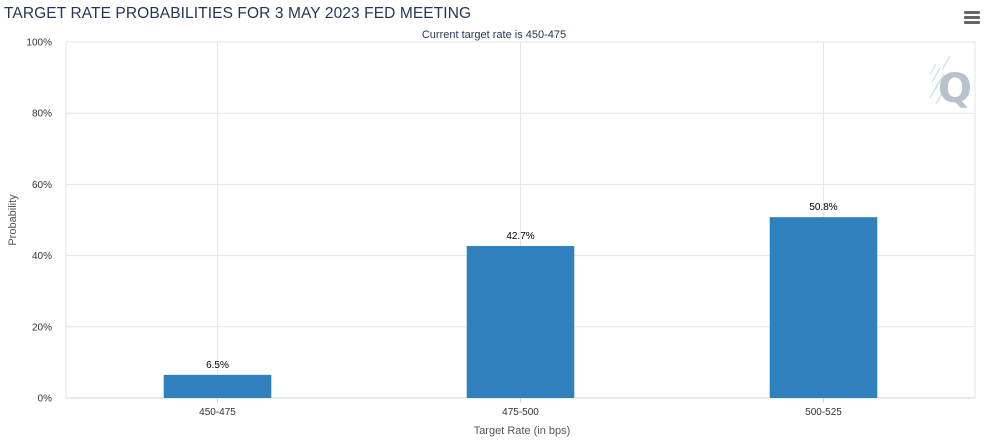 Image resolution: width=988 pixels, height=443 pixels. I want to click on data-label: 6.5%, so click(217, 365).